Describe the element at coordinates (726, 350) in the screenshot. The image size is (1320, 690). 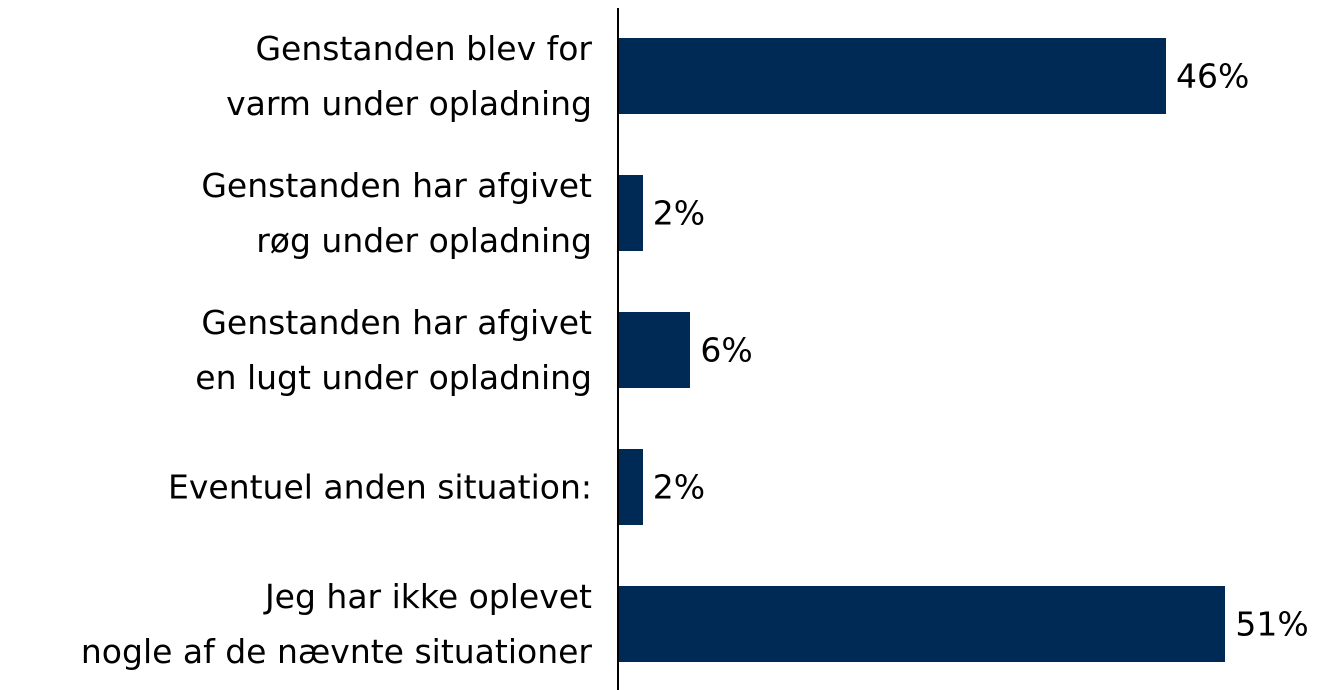
I see `value-label: 6%` at that location.